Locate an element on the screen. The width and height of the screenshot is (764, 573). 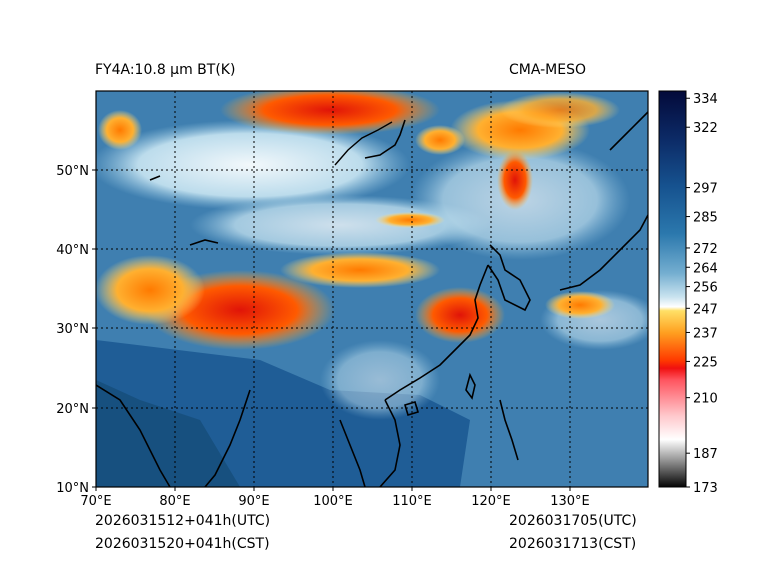
lat-tick-label: 30°N is located at coordinates (72, 329).